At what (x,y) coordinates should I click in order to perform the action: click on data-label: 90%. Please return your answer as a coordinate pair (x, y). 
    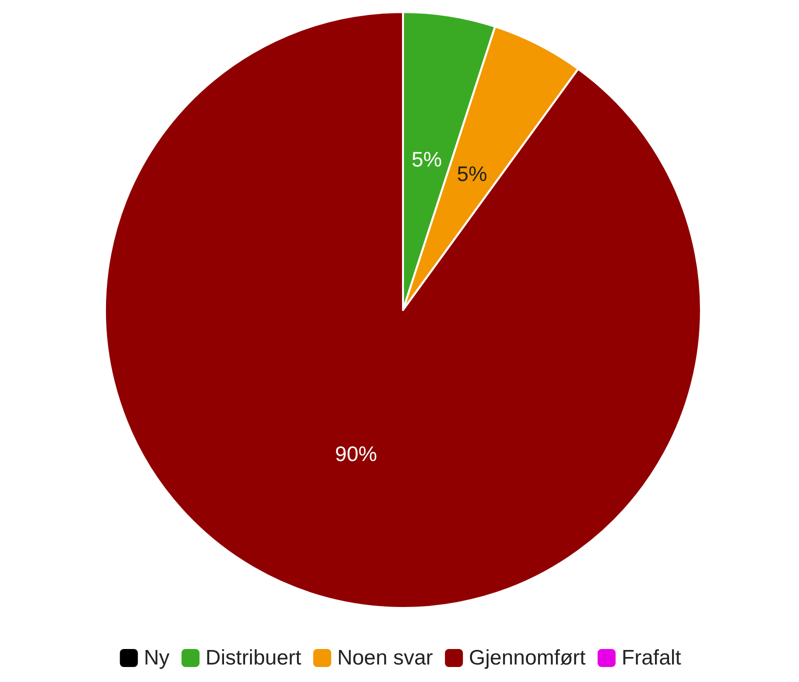
    Looking at the image, I should click on (356, 454).